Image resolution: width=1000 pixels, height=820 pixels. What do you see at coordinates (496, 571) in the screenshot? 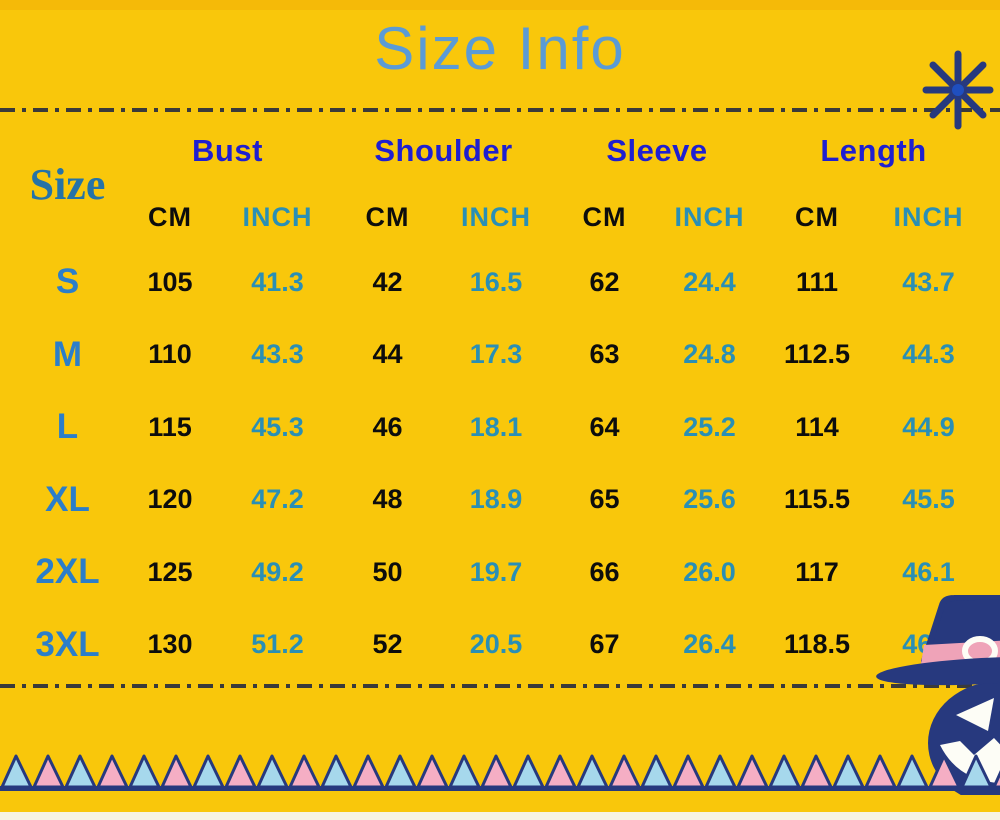
I see `table-cell: 19.7` at bounding box center [496, 571].